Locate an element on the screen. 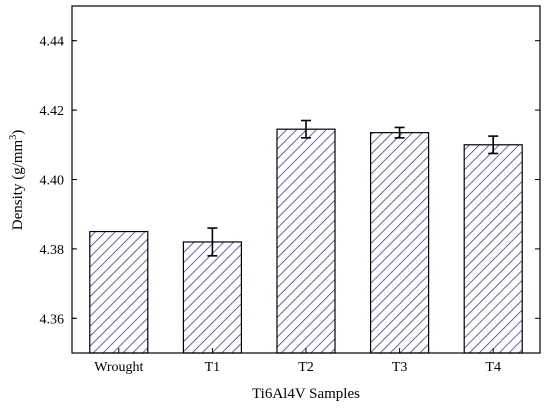 This screenshot has height=412, width=550. y-tick-label: 4.40 is located at coordinates (52, 181).